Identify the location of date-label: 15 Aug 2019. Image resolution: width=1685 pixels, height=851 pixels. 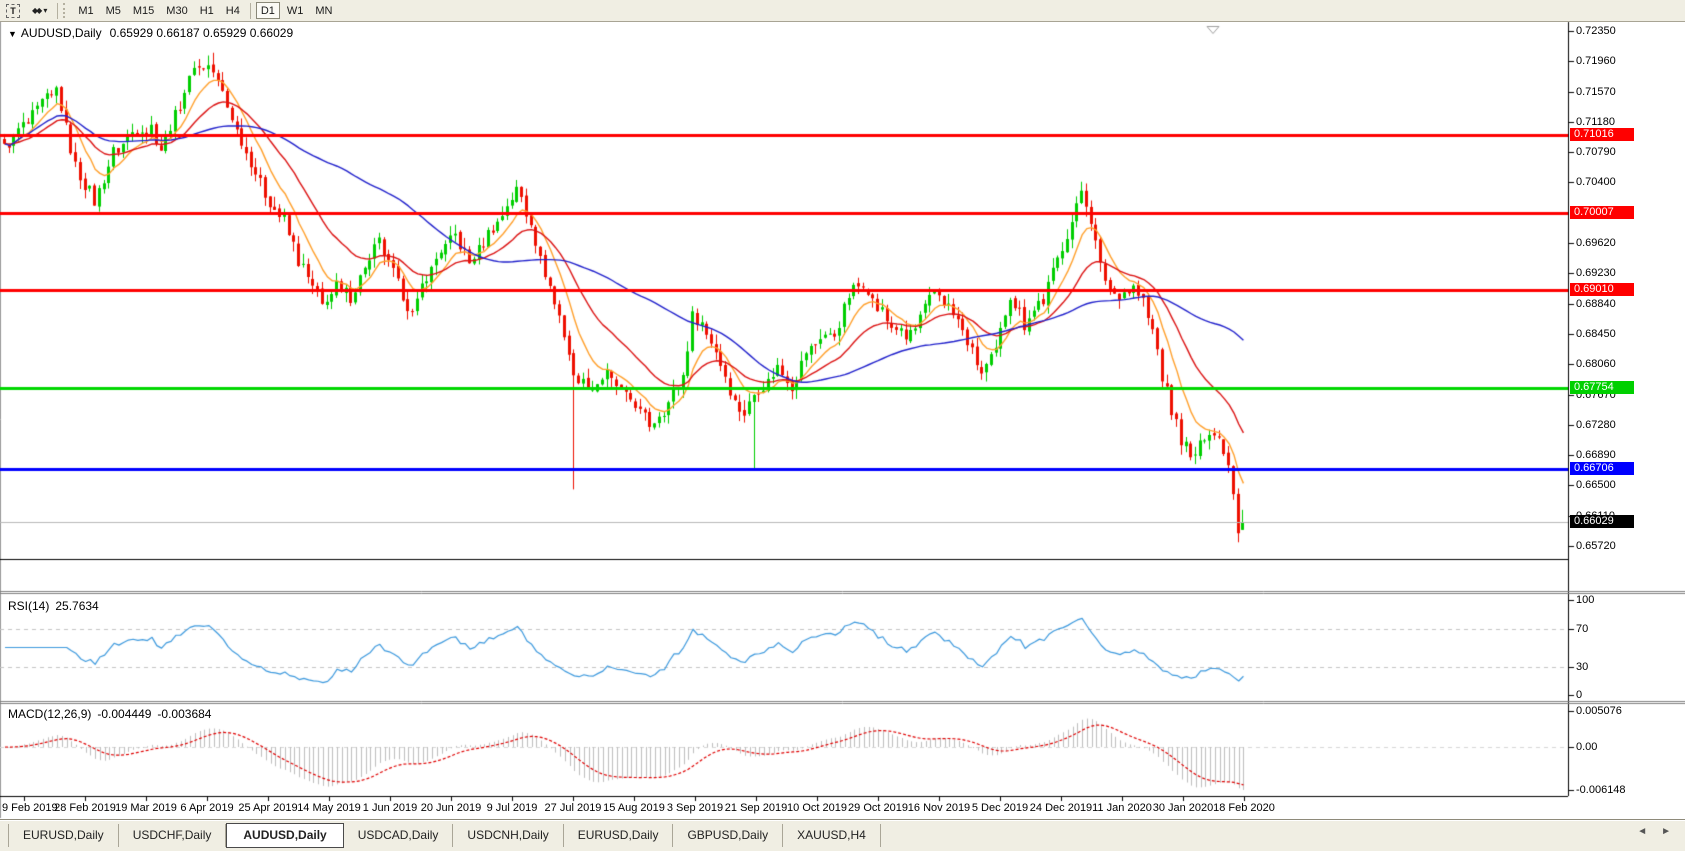
(634, 808).